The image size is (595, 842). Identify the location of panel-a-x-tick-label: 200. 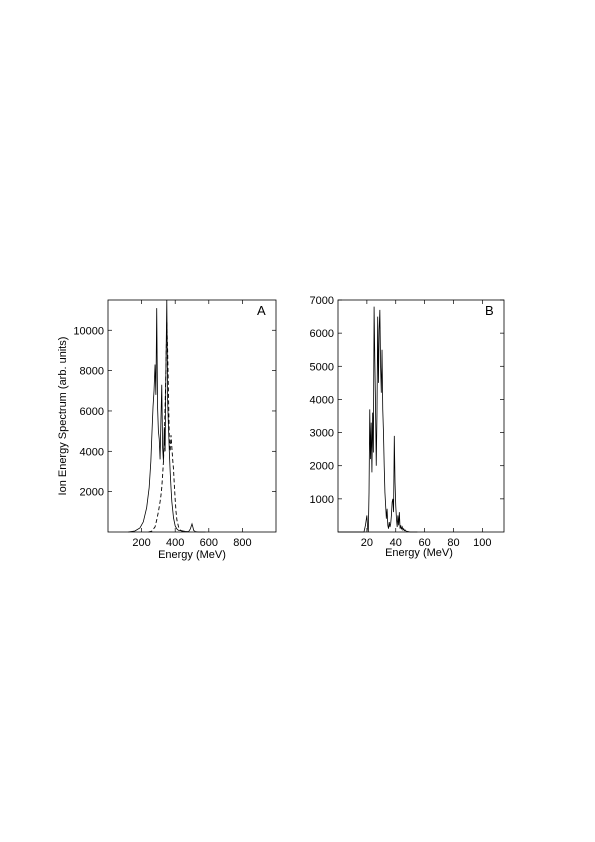
(141, 543).